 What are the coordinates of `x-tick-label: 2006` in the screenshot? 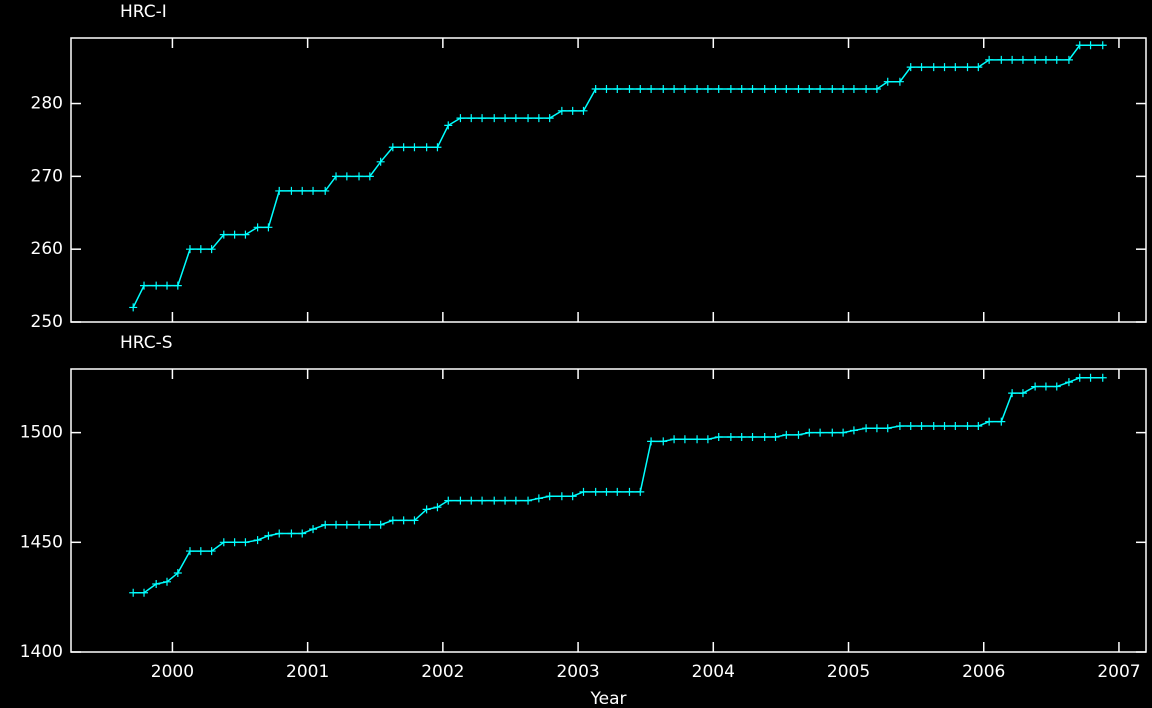 It's located at (983, 672).